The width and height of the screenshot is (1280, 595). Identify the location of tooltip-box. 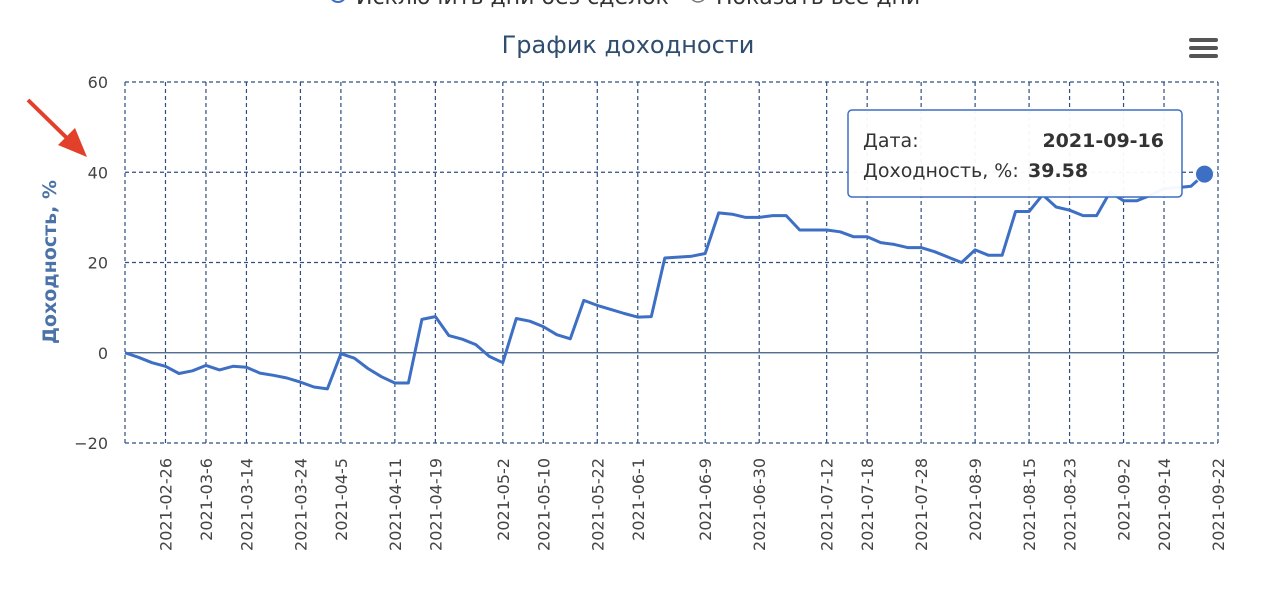
(1015, 153).